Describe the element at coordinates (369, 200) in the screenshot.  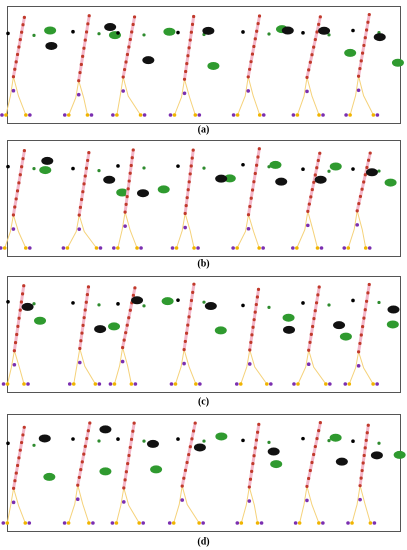
I see `skeleton` at that location.